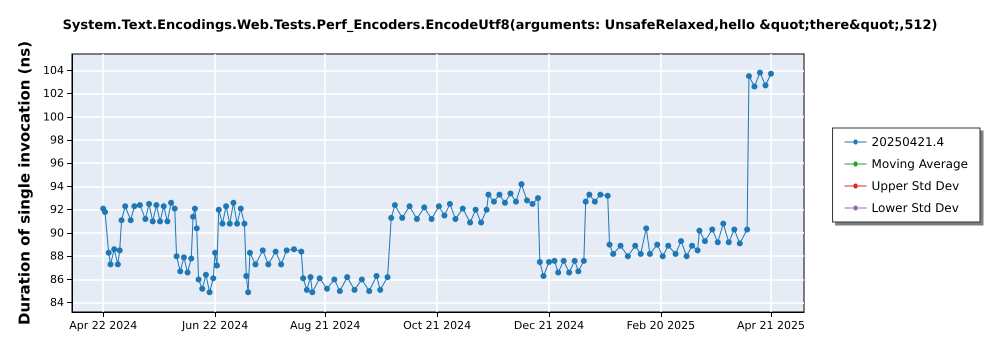 This screenshot has height=350, width=1000. What do you see at coordinates (103, 325) in the screenshot?
I see `x-tick-label: Apr 22 2024` at bounding box center [103, 325].